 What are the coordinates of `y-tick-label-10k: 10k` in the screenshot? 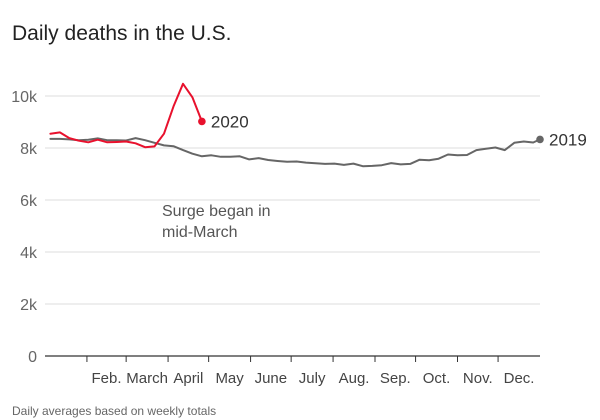 It's located at (24, 97).